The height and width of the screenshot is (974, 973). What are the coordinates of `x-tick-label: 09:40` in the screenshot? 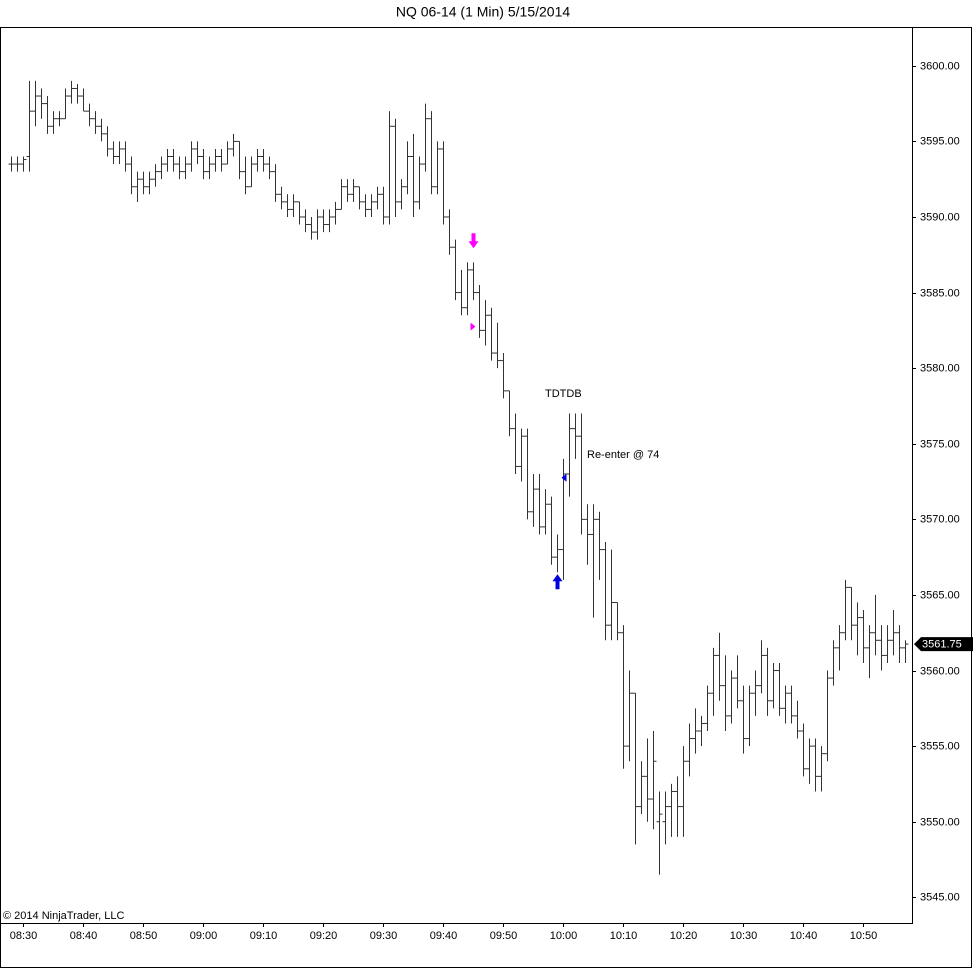 It's located at (444, 936).